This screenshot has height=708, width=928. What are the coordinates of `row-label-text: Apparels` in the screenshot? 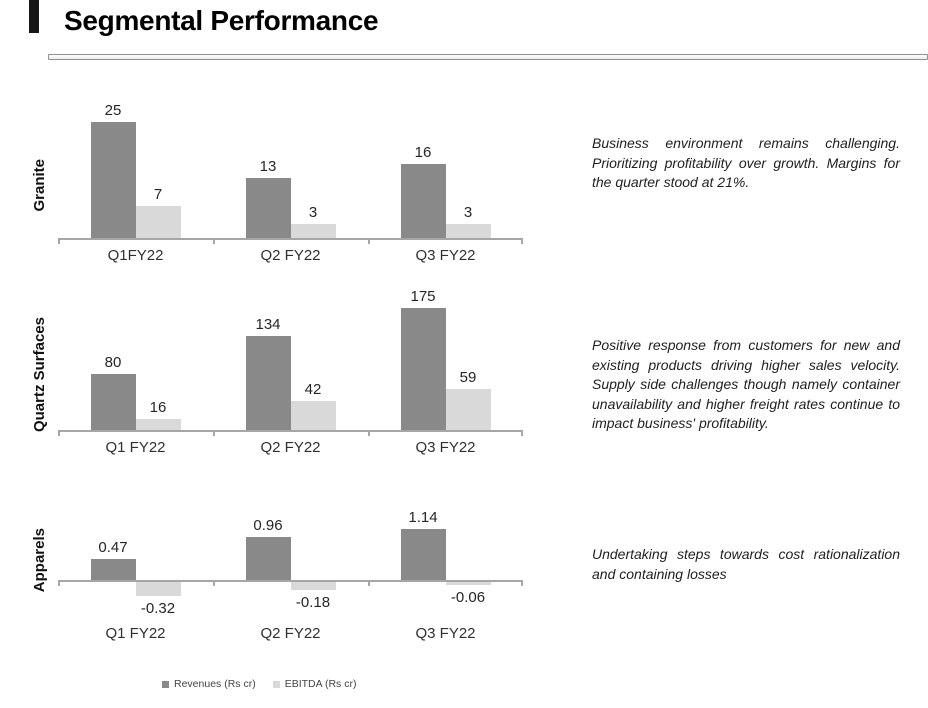 It's located at (39, 560).